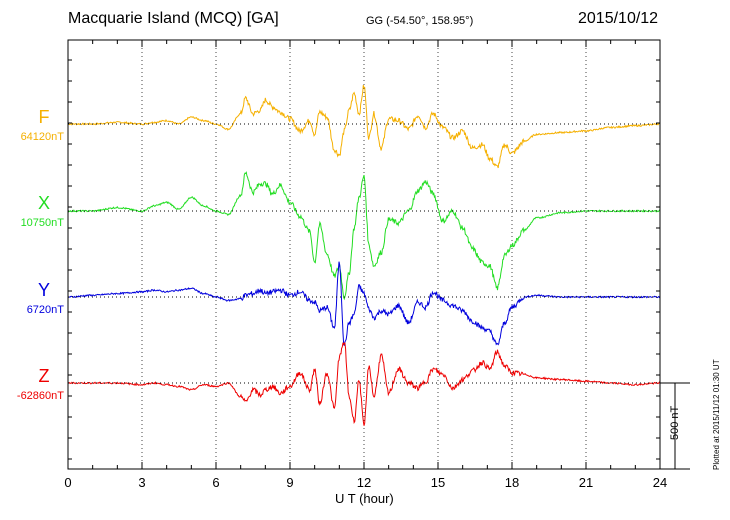 This screenshot has height=520, width=730. I want to click on series-label-y: Y, so click(43, 290).